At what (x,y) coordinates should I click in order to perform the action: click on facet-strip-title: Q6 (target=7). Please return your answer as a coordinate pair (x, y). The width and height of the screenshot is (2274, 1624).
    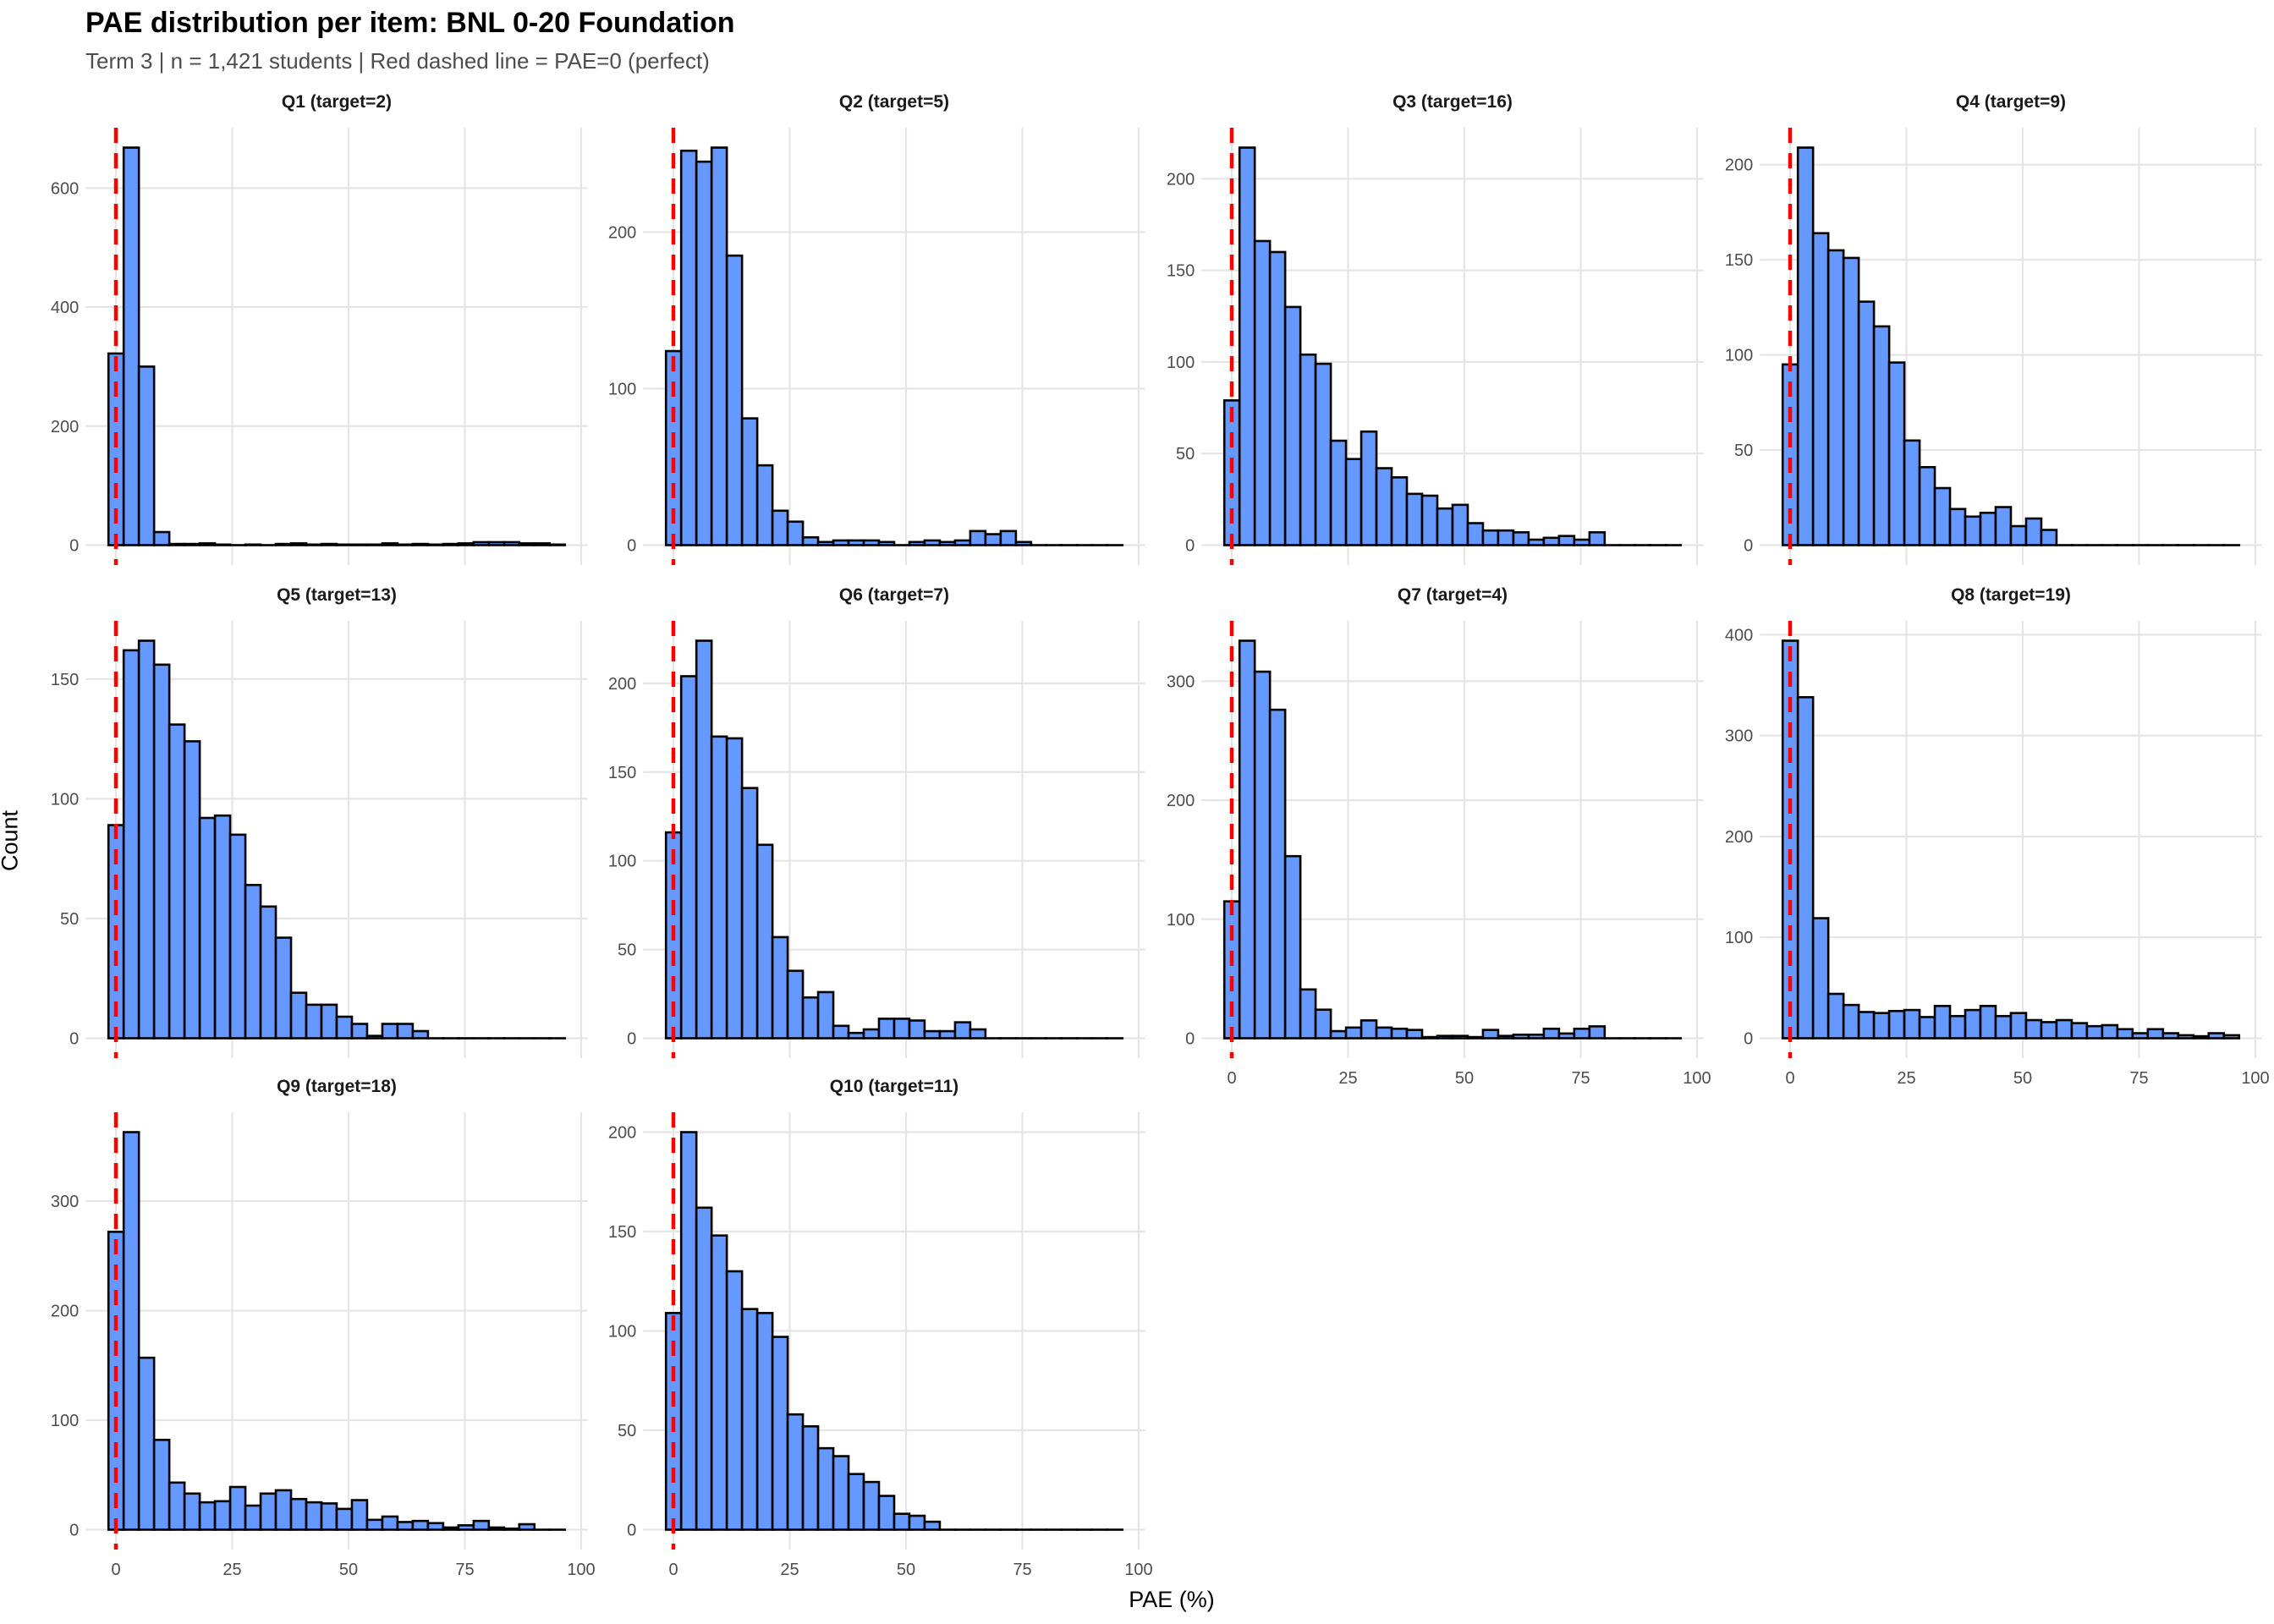
    Looking at the image, I should click on (894, 595).